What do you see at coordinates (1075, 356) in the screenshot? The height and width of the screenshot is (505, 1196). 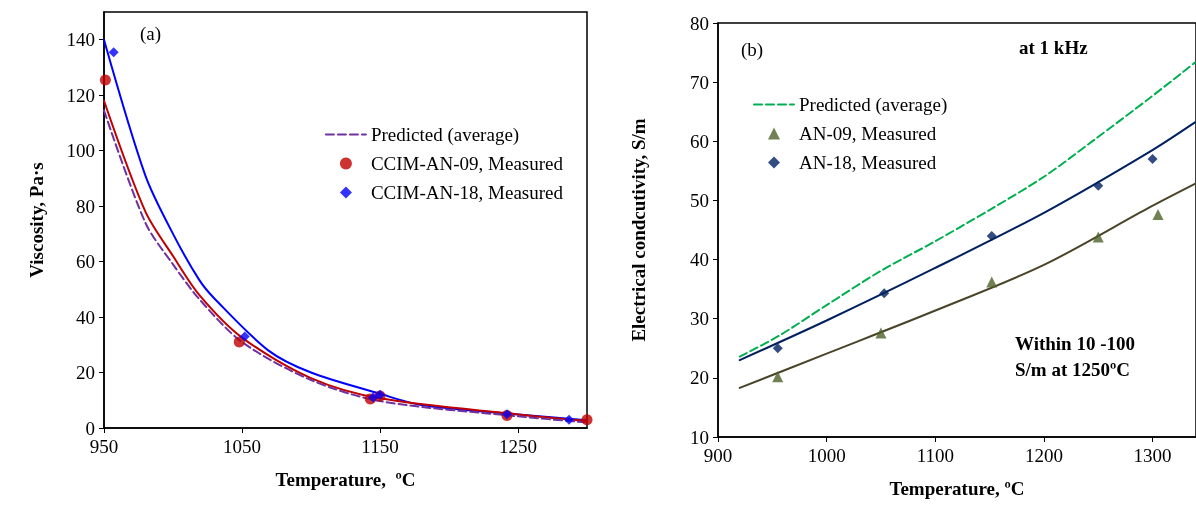 I see `annotation: Within 10 -100 S/m at 1250ºC` at bounding box center [1075, 356].